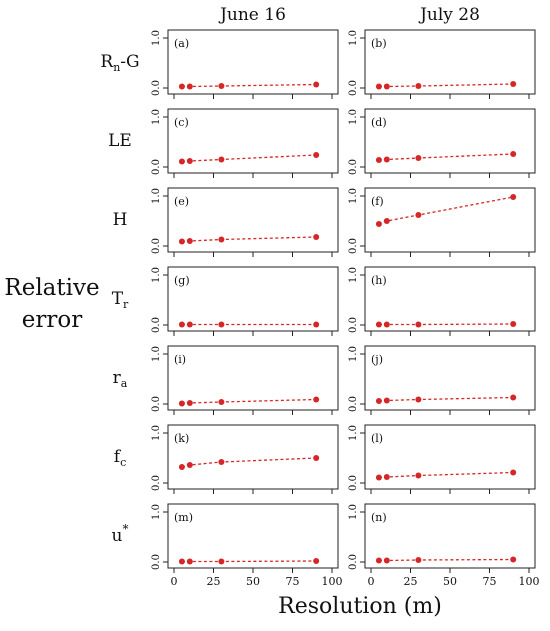 This screenshot has width=550, height=631. What do you see at coordinates (377, 359) in the screenshot?
I see `panel-label: (j)` at bounding box center [377, 359].